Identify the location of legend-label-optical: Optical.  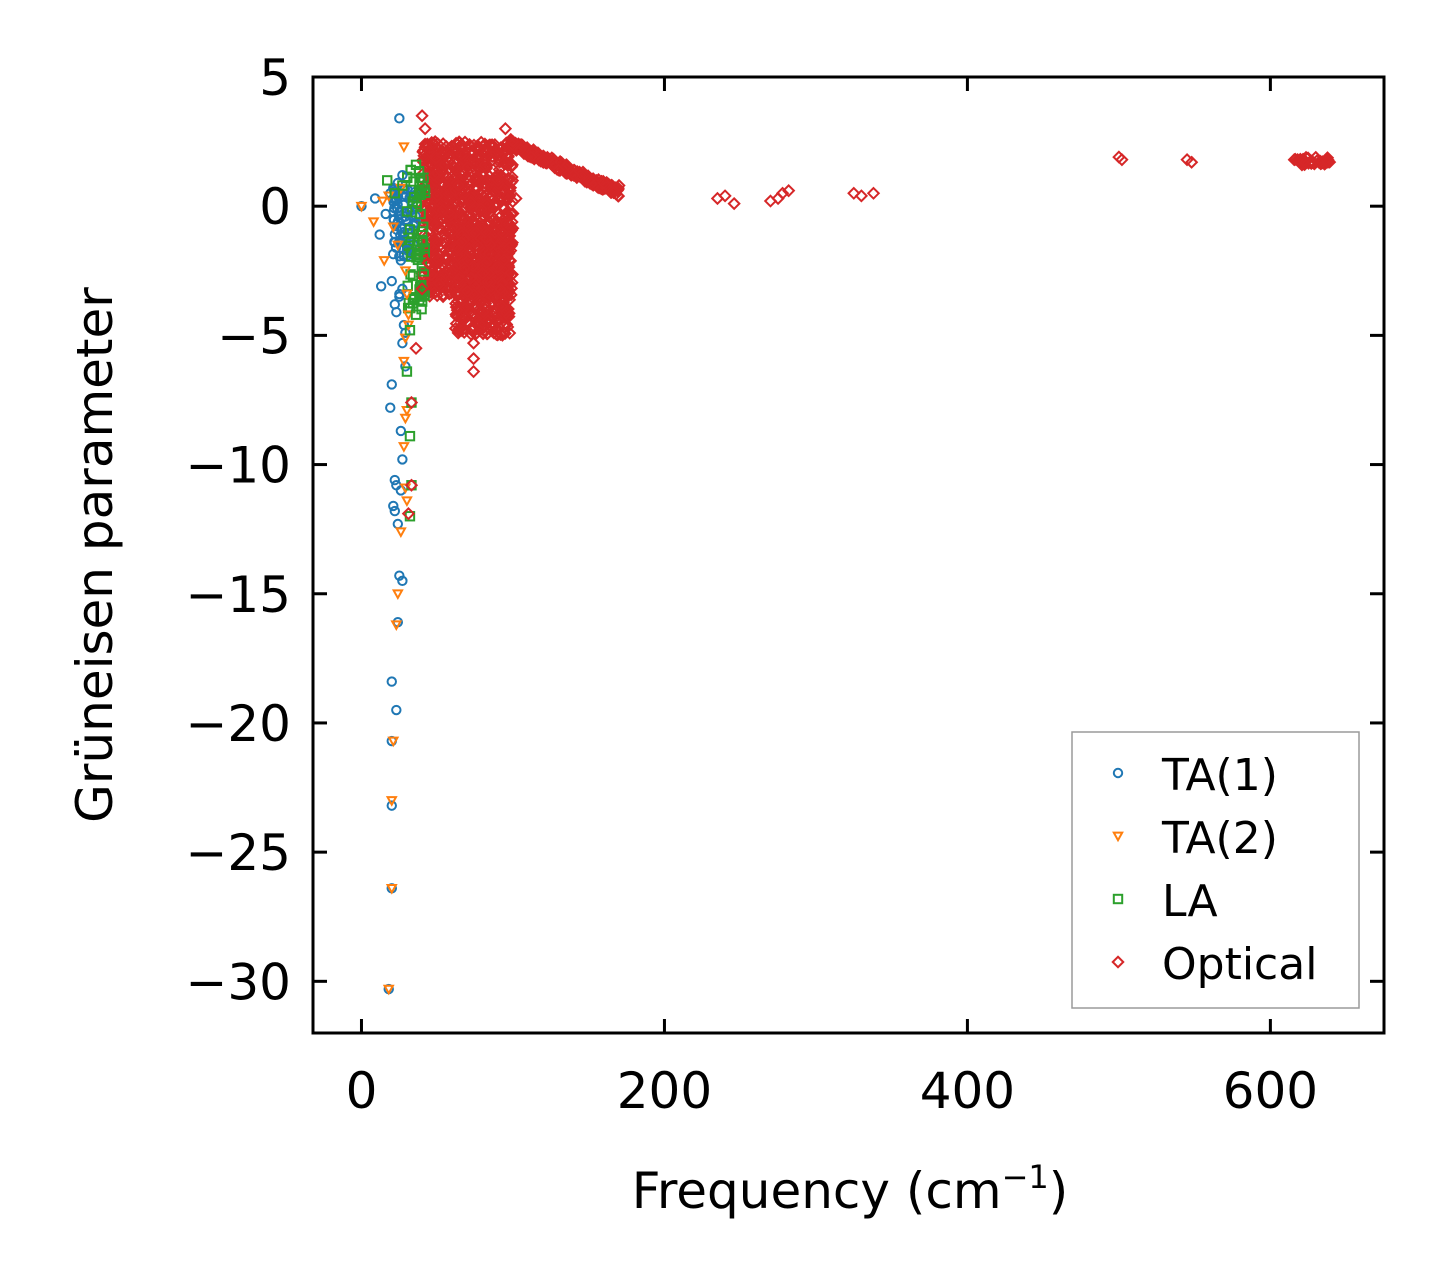
(1239, 964).